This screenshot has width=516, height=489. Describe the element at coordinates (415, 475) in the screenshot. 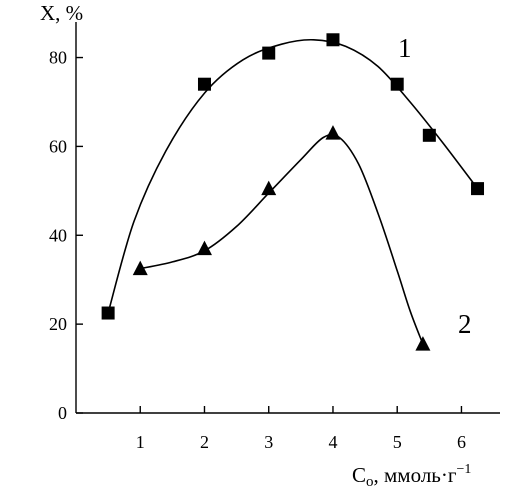

I see `x-axis-title-unit: , ммоль·г` at that location.